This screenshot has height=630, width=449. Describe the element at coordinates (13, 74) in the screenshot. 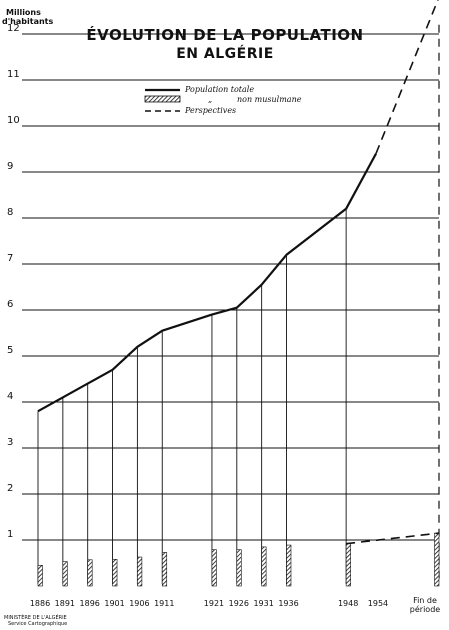

I see `y-tick-label-11: 11` at that location.